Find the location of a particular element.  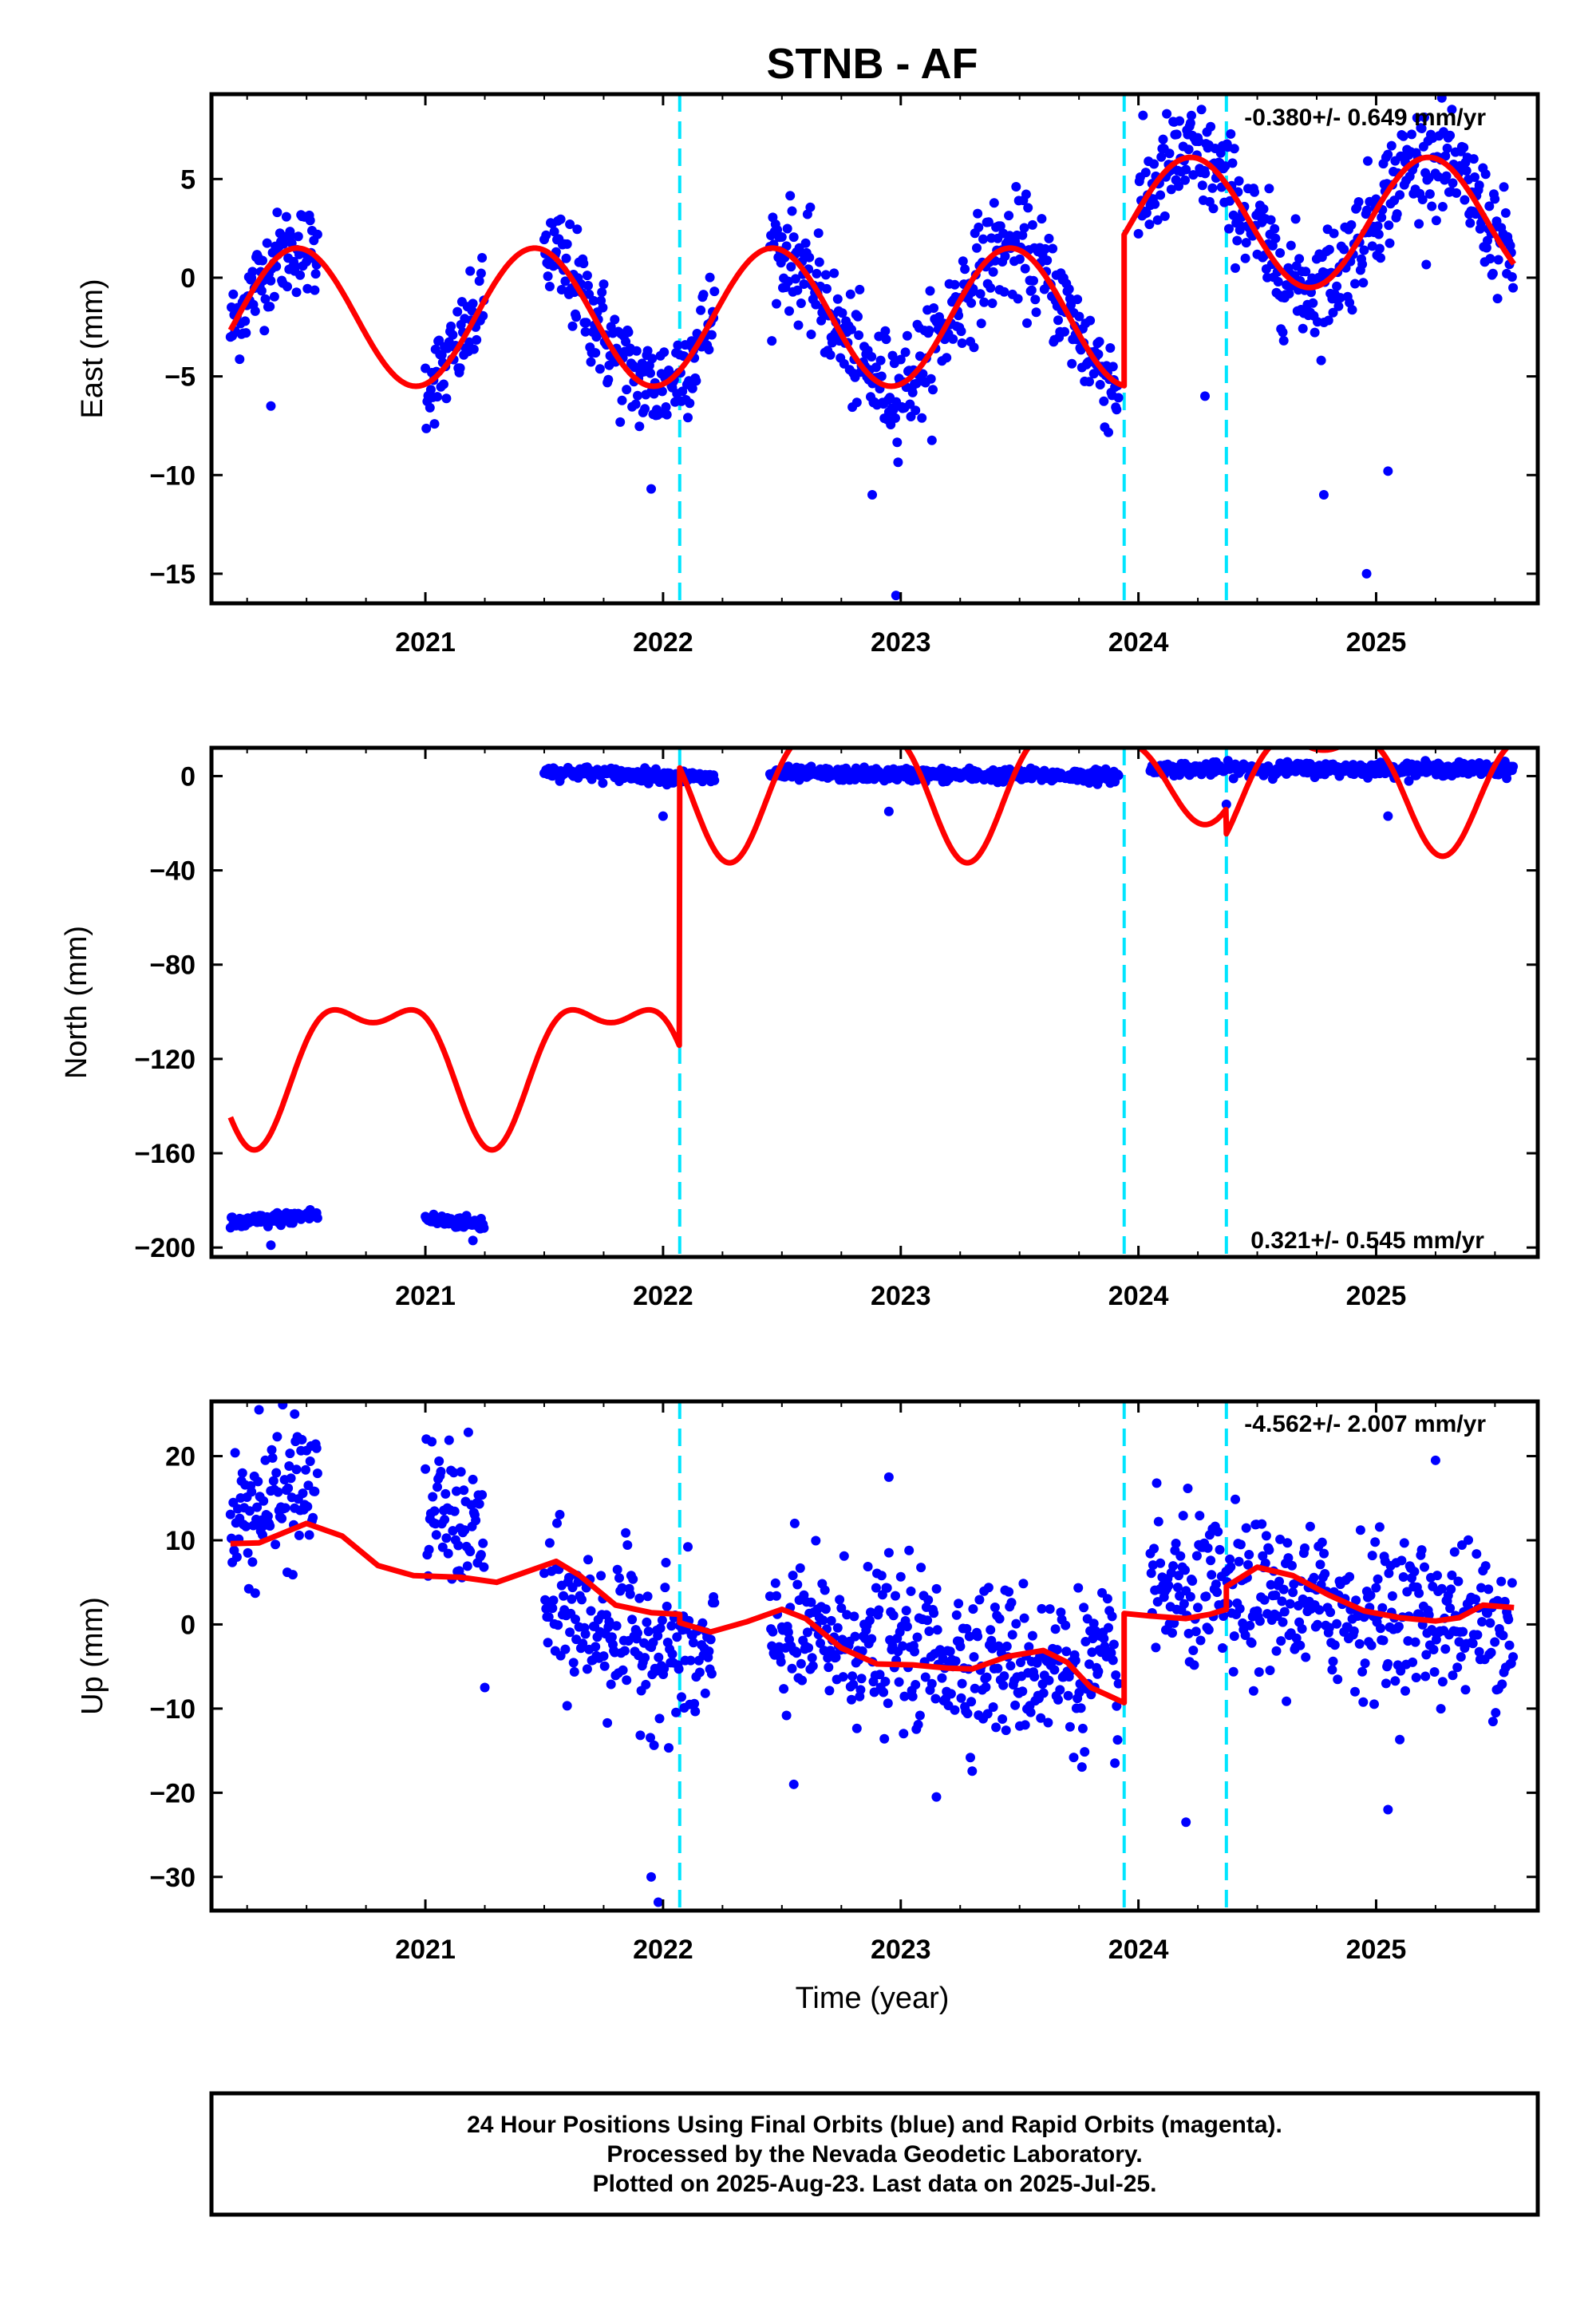

north-model-curve is located at coordinates (869, 950).